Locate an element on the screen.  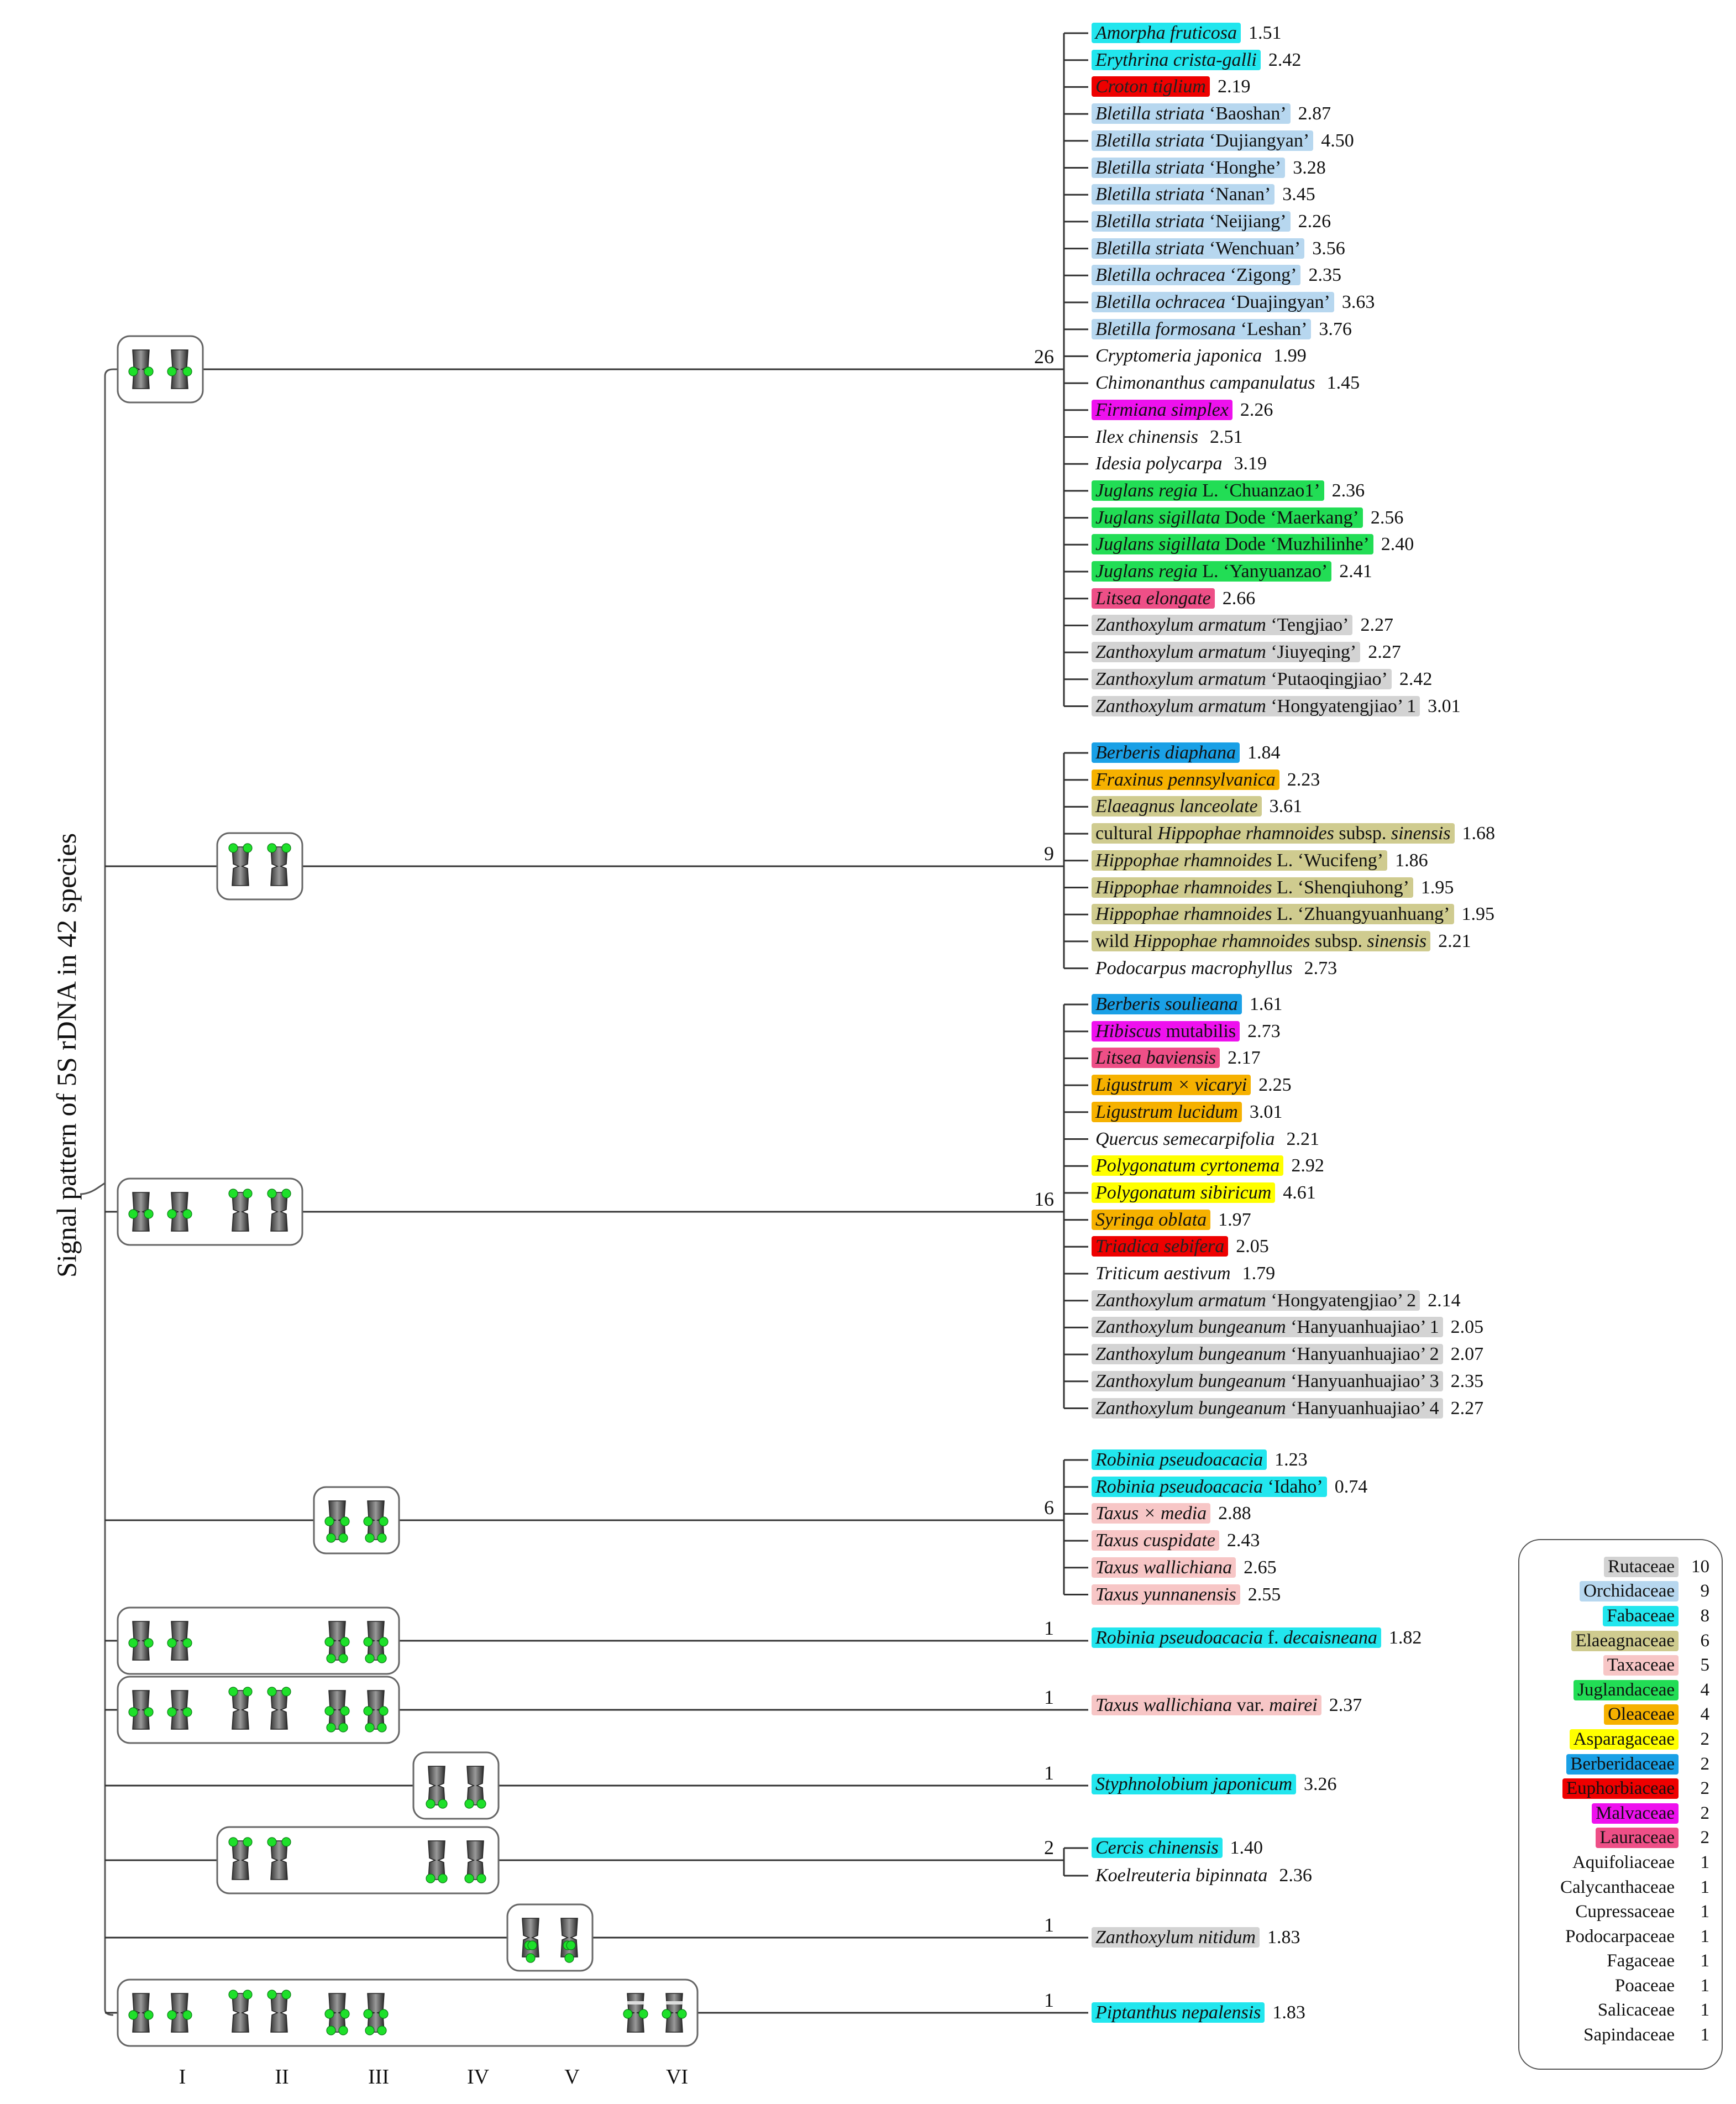
species-value: 2.27 is located at coordinates (1467, 1408).